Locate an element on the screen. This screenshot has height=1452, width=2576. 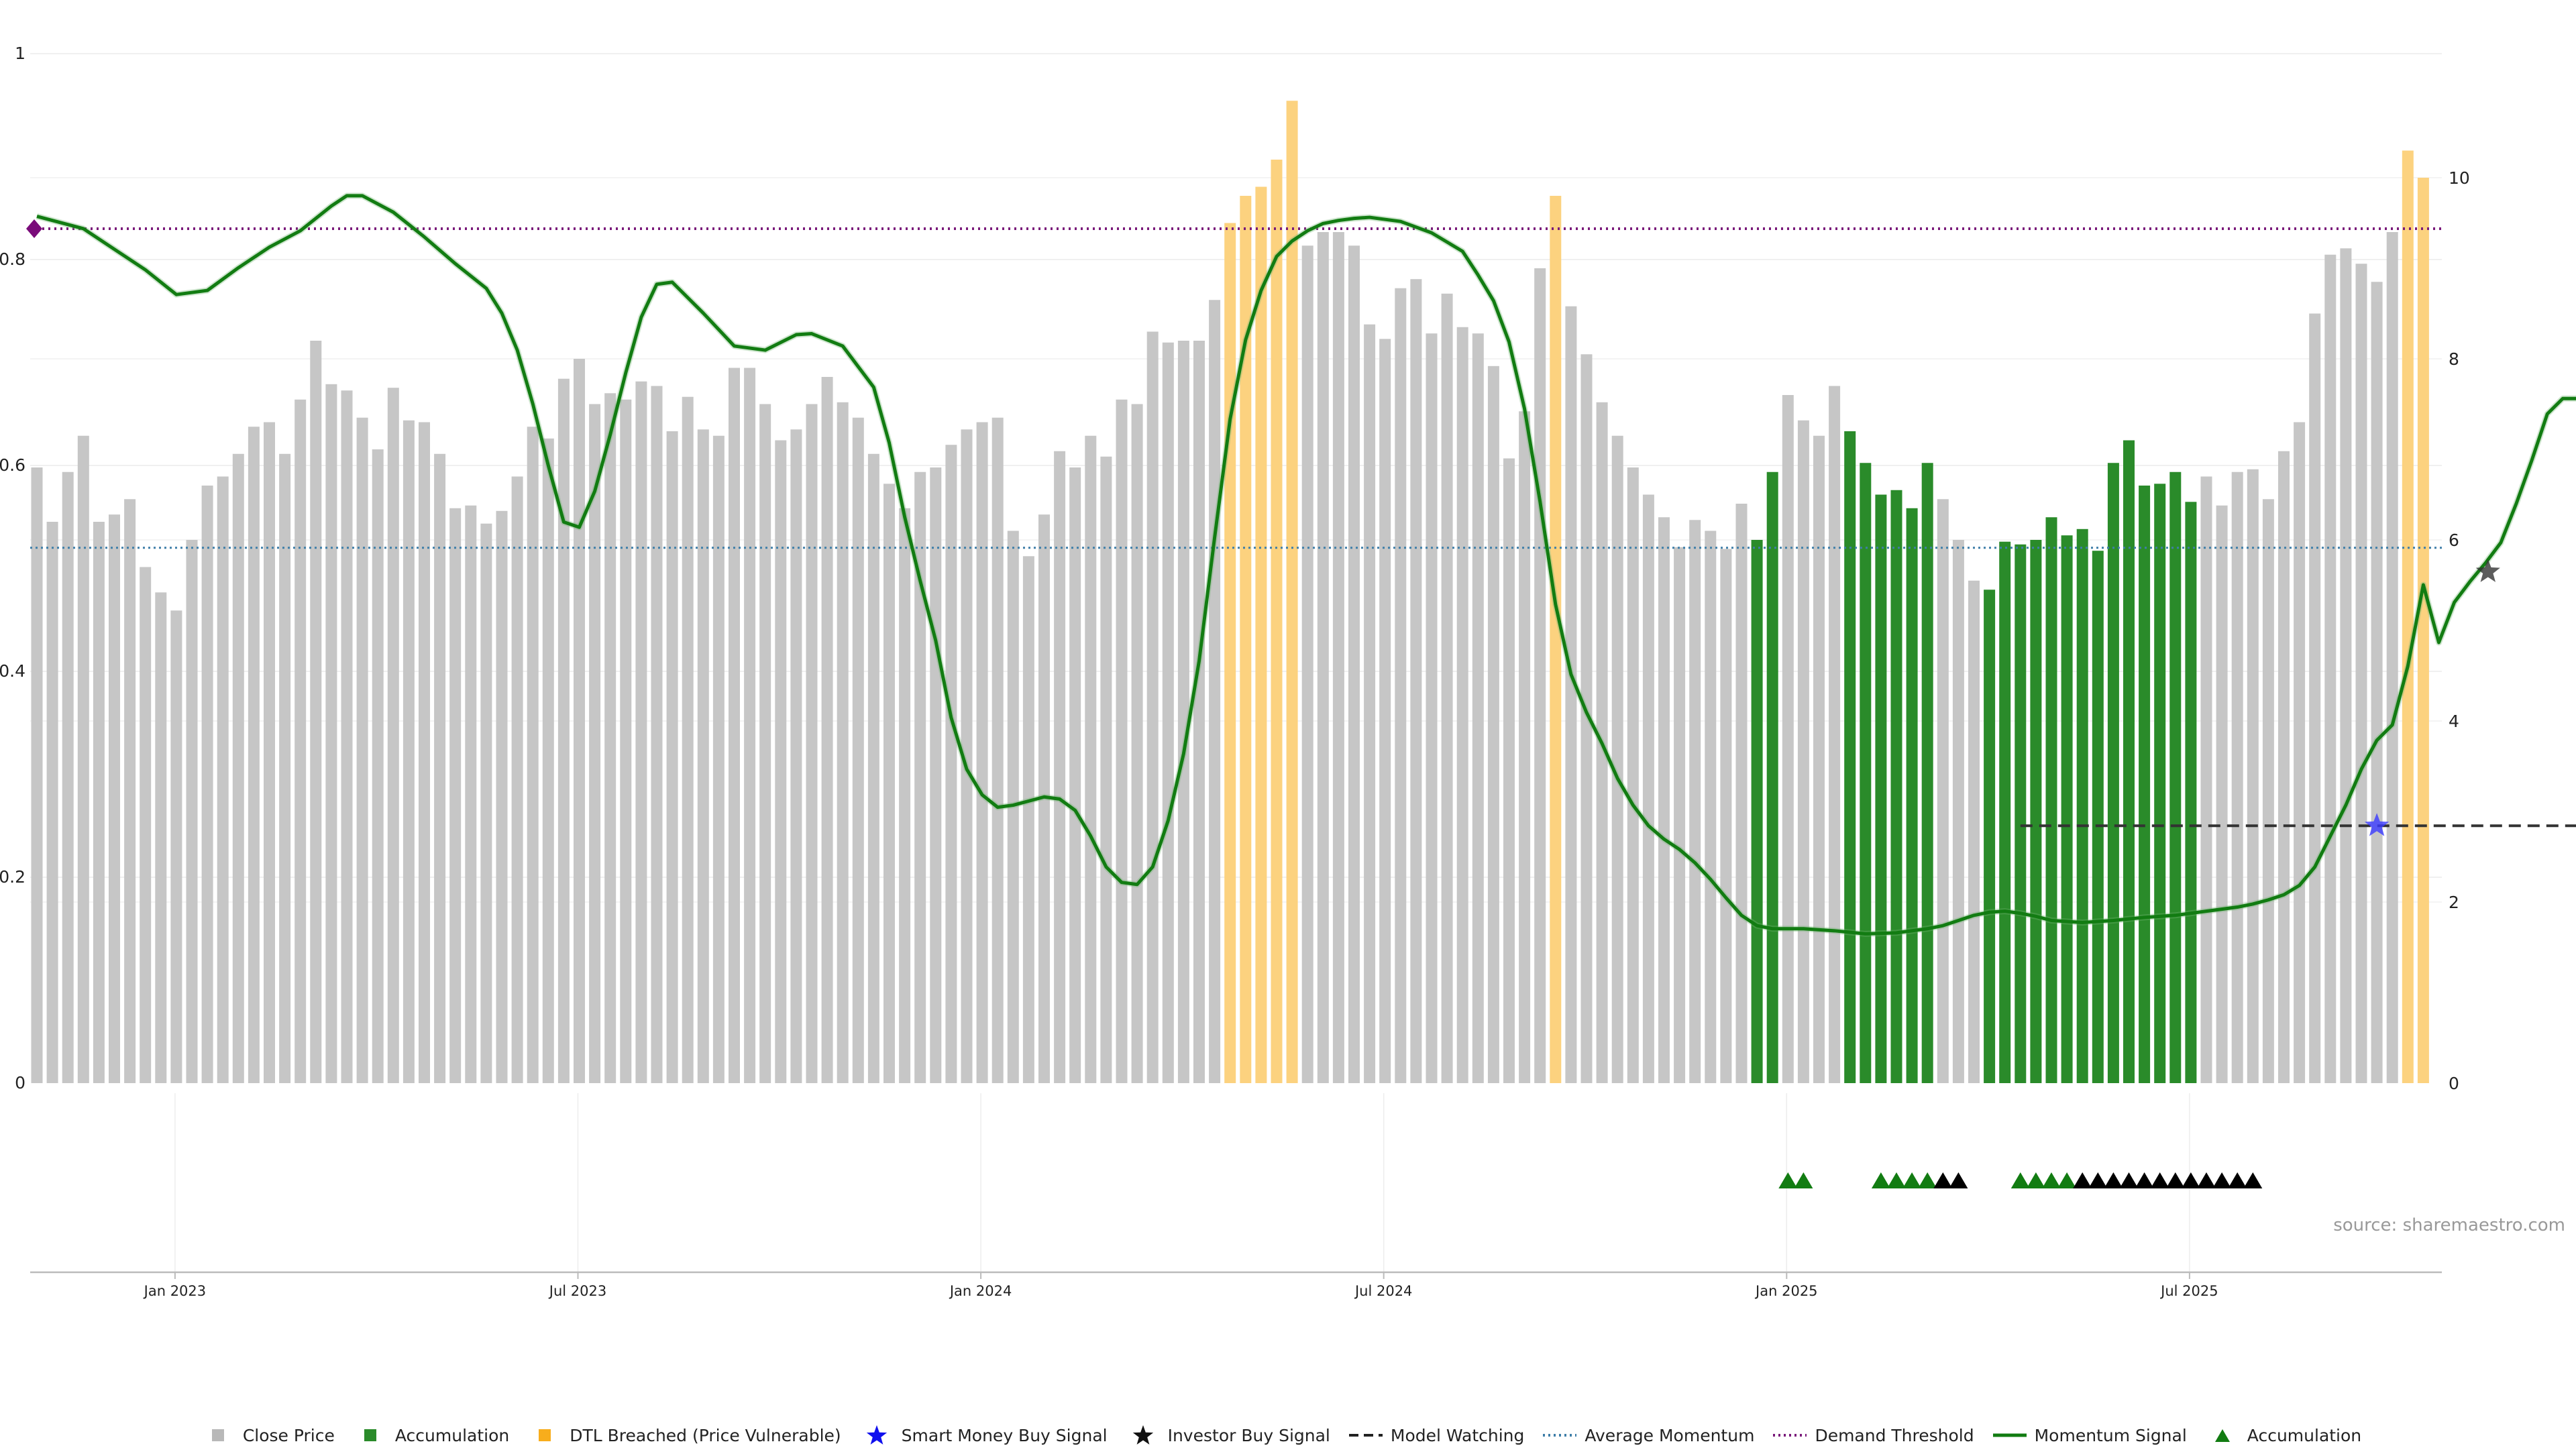
legend-label: Smart Money Buy Signal is located at coordinates (1004, 1435).